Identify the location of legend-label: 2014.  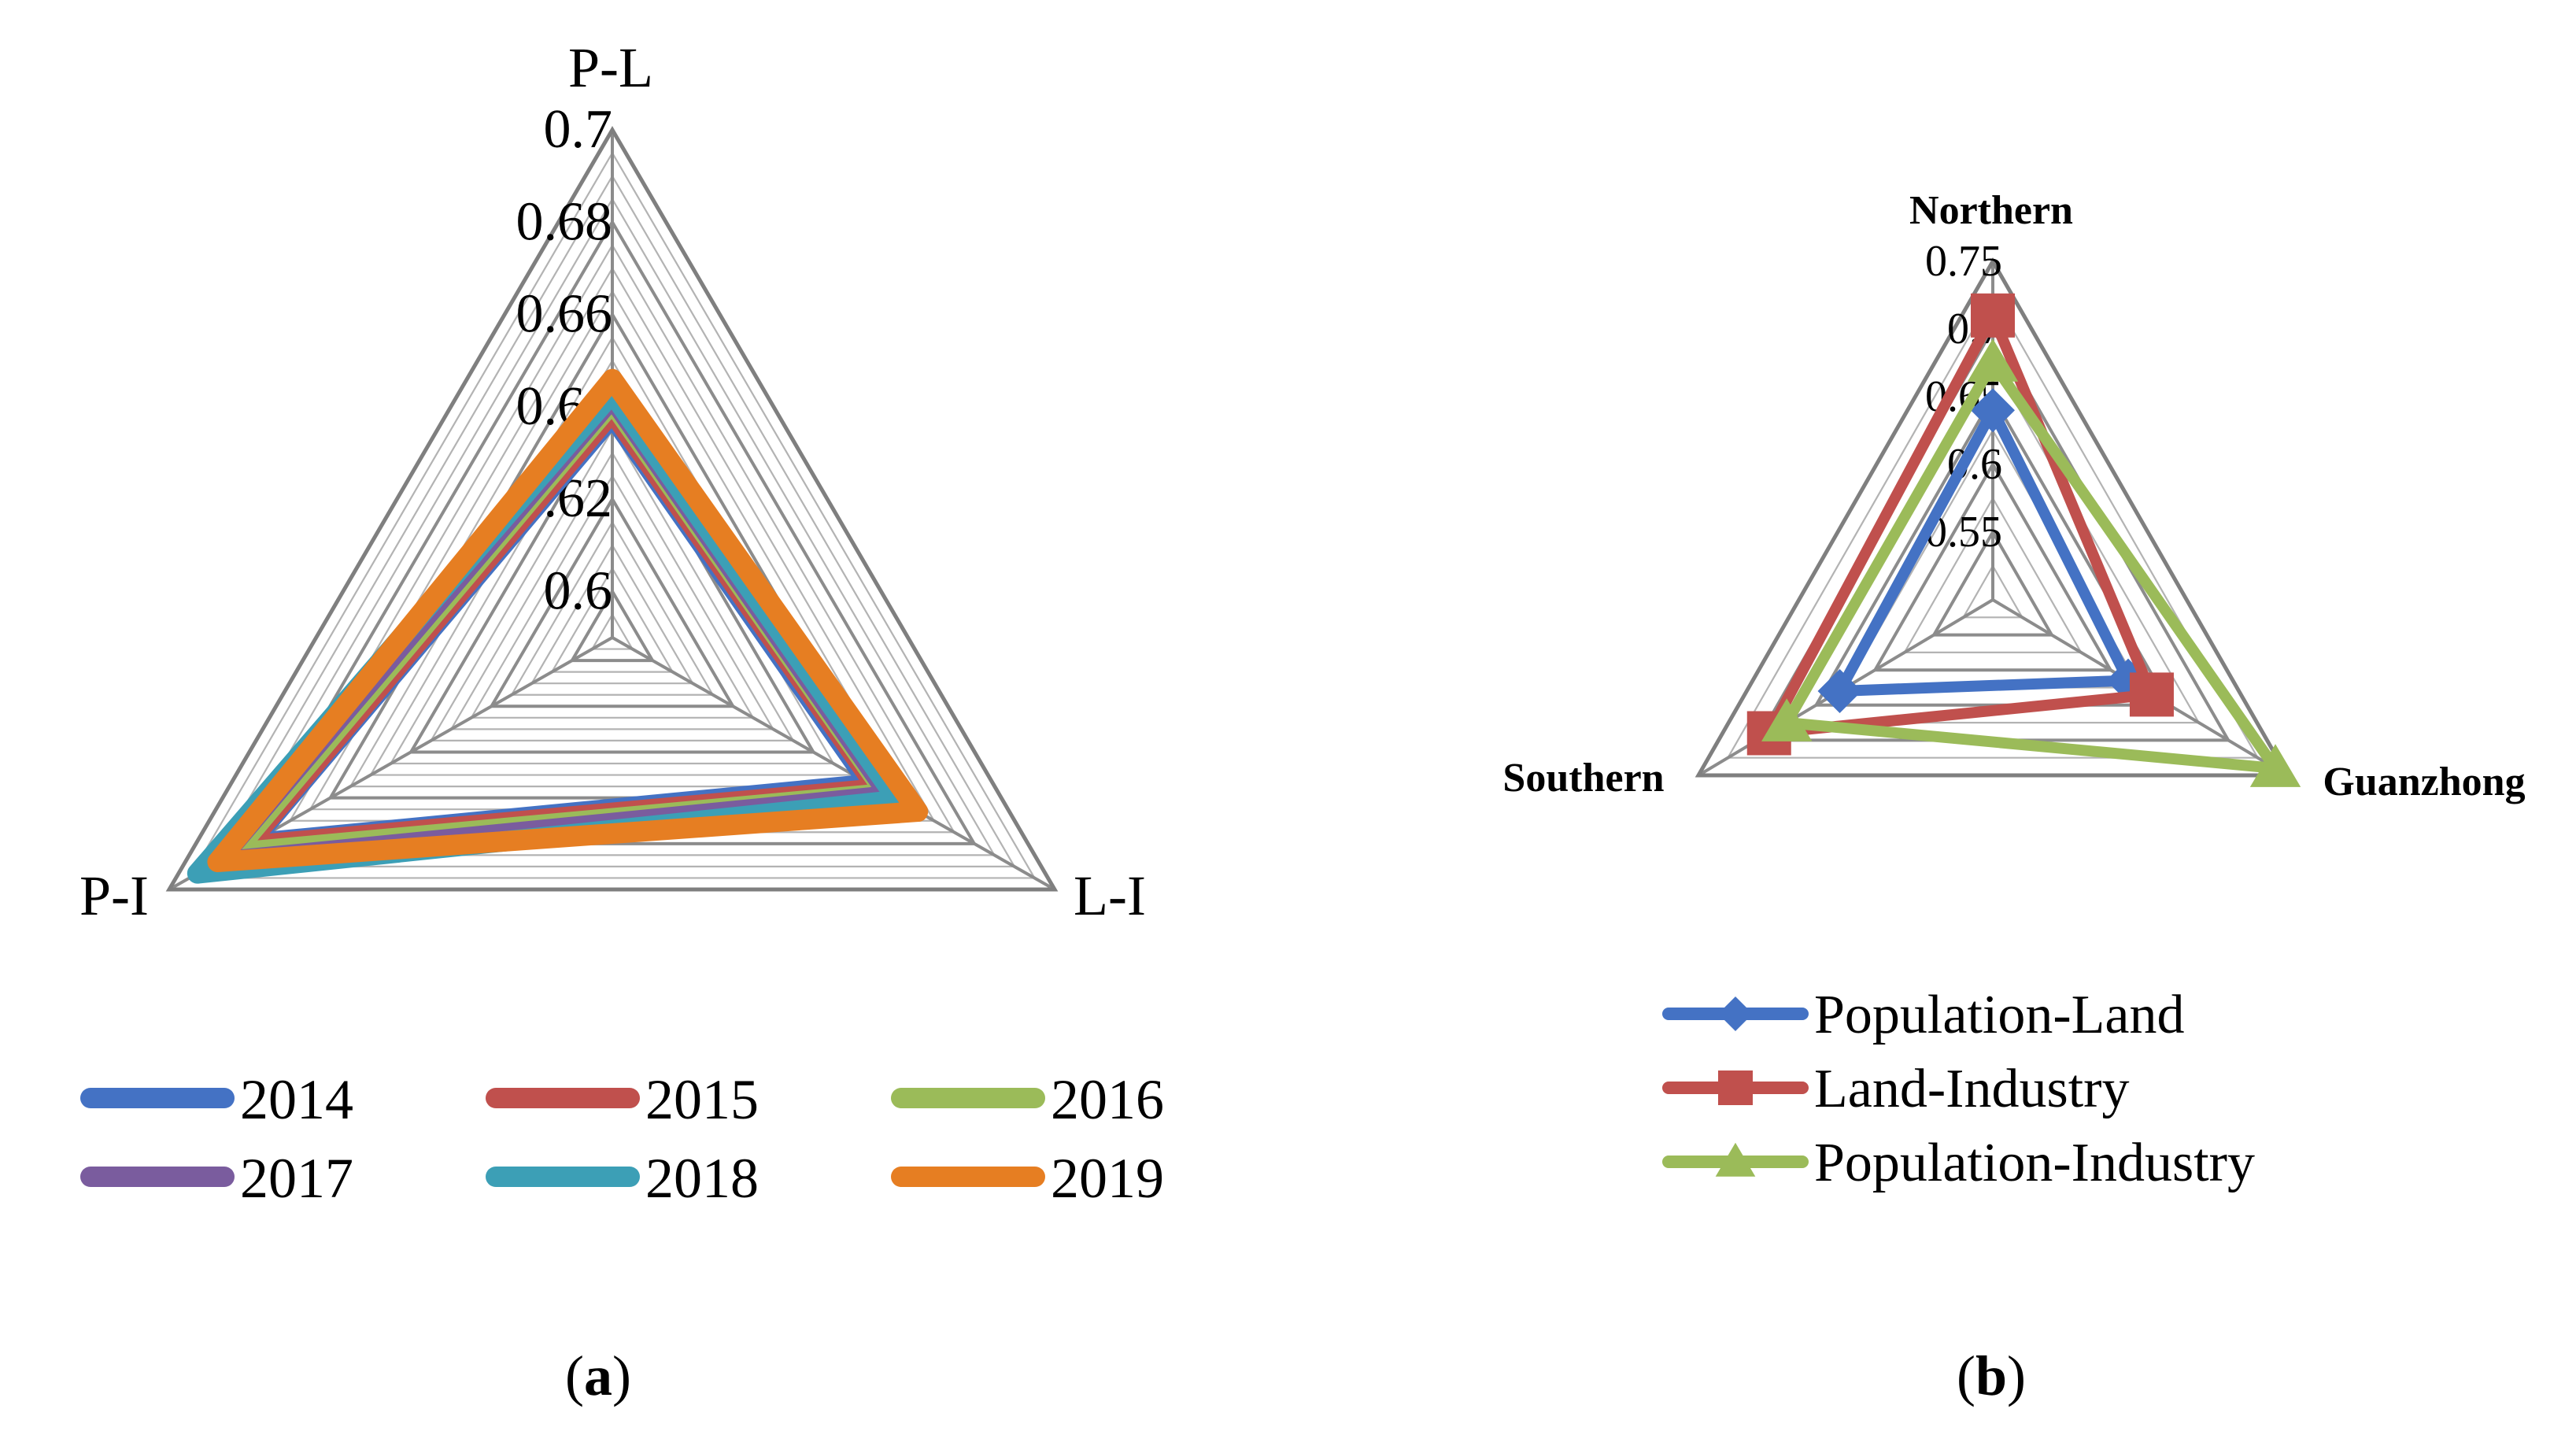
(296, 1099).